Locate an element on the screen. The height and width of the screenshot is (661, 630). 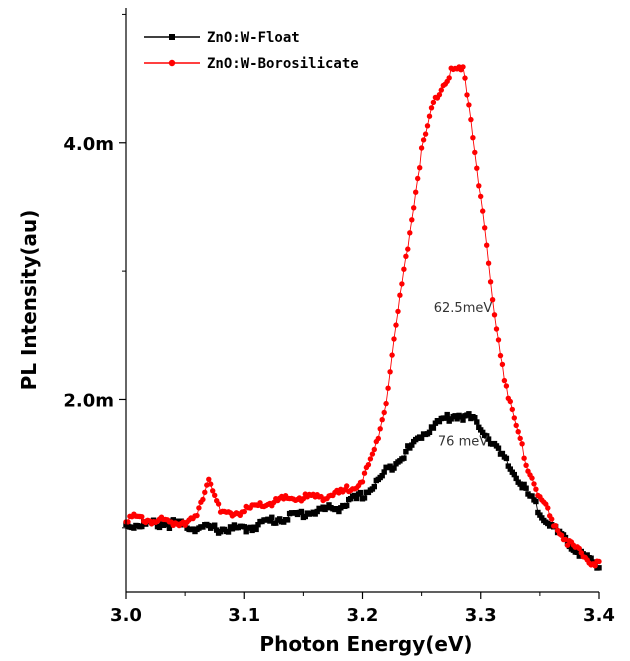
annotations: 62.5meV 76 meV is located at coordinates (463, 375).